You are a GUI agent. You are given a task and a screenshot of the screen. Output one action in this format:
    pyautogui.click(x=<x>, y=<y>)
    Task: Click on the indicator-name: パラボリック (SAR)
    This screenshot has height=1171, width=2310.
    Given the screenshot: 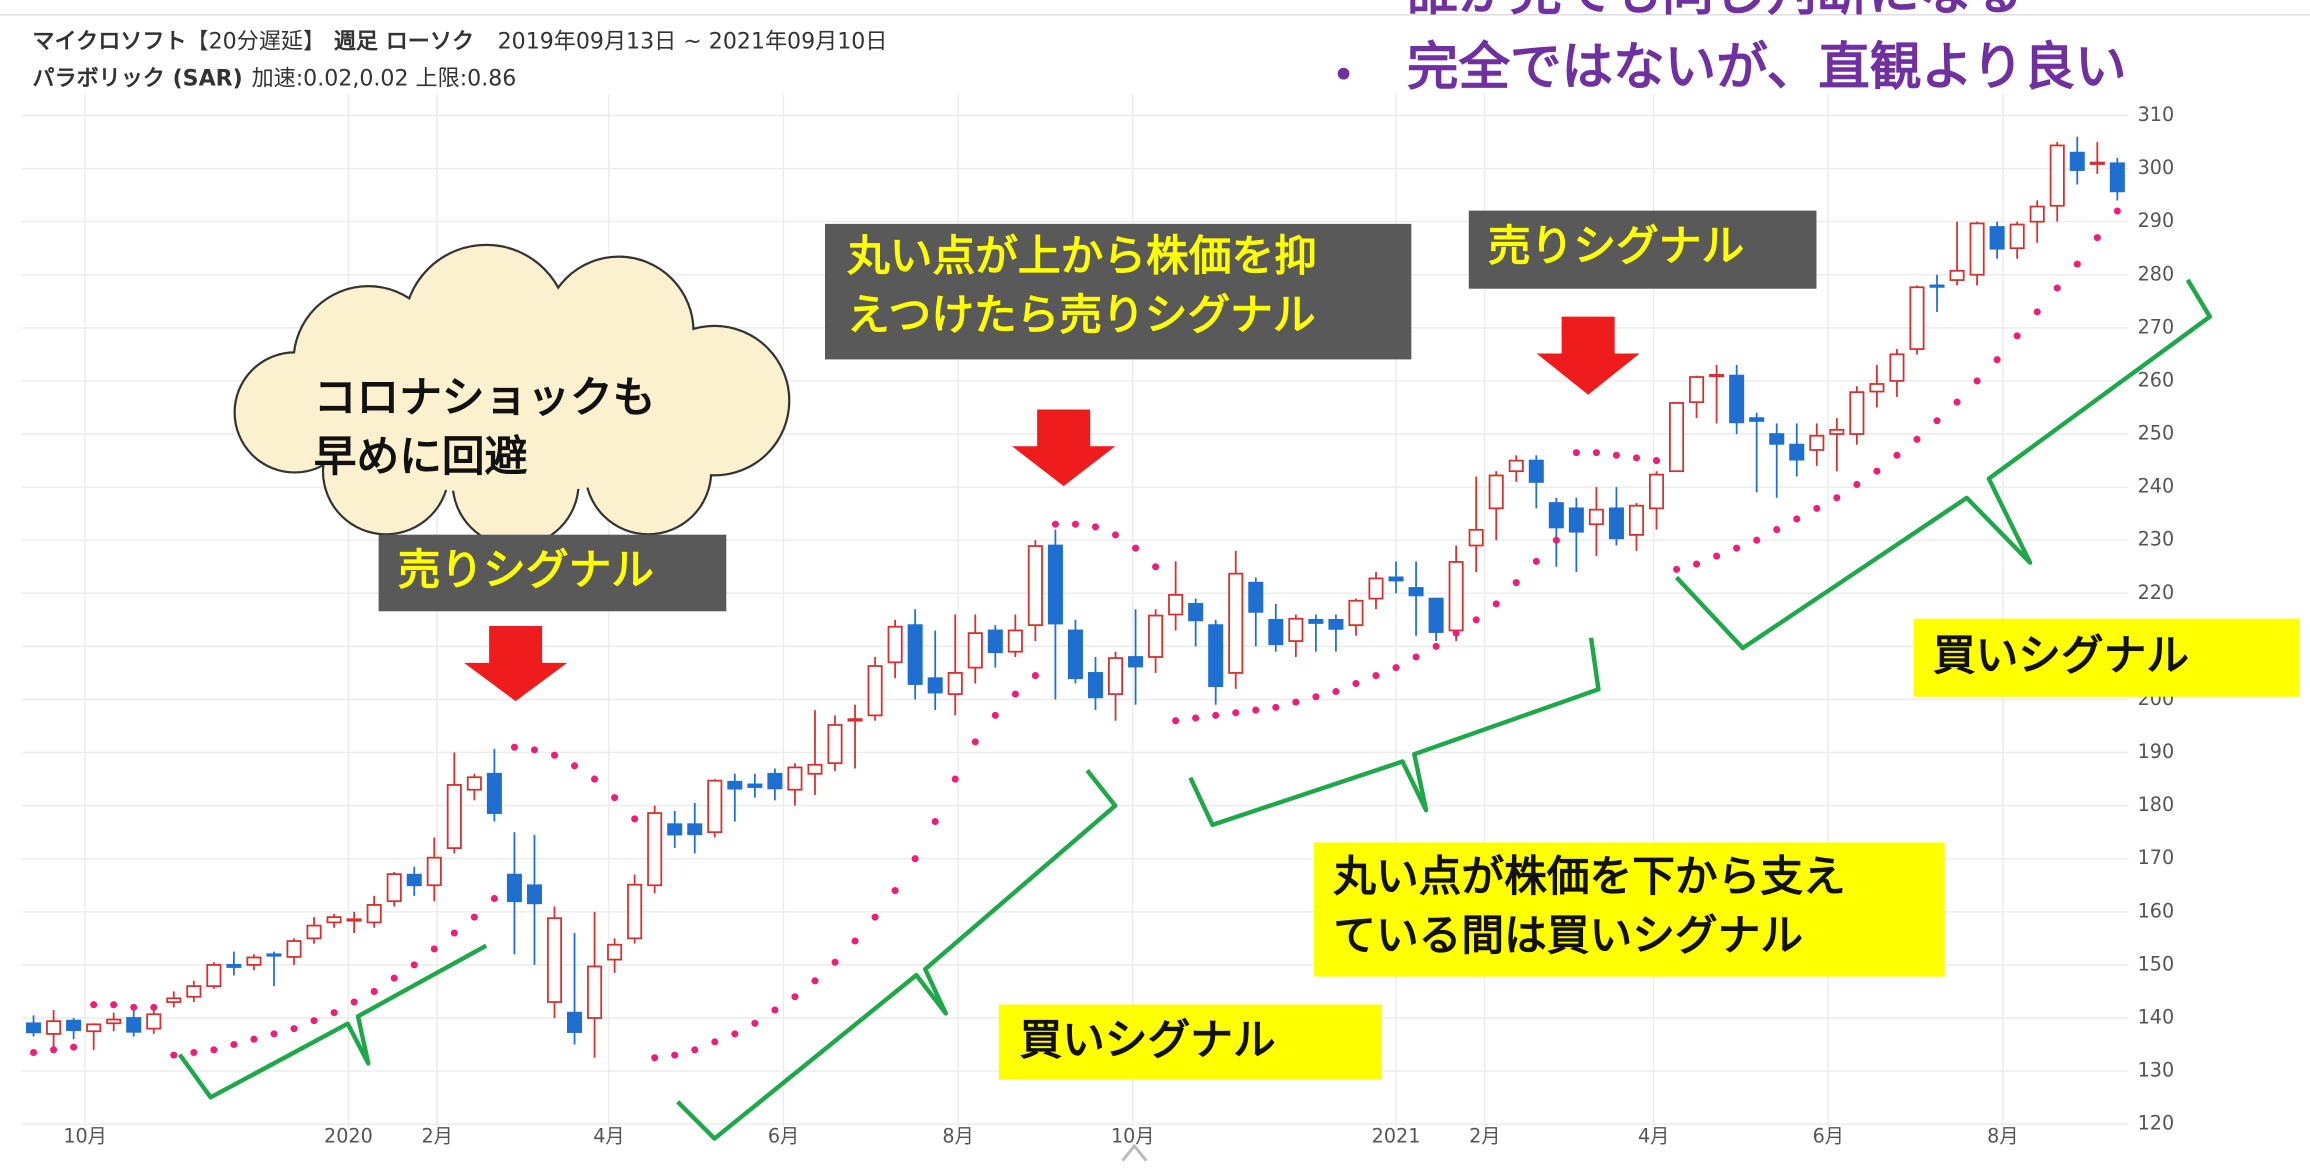 What is the action you would take?
    pyautogui.click(x=137, y=79)
    